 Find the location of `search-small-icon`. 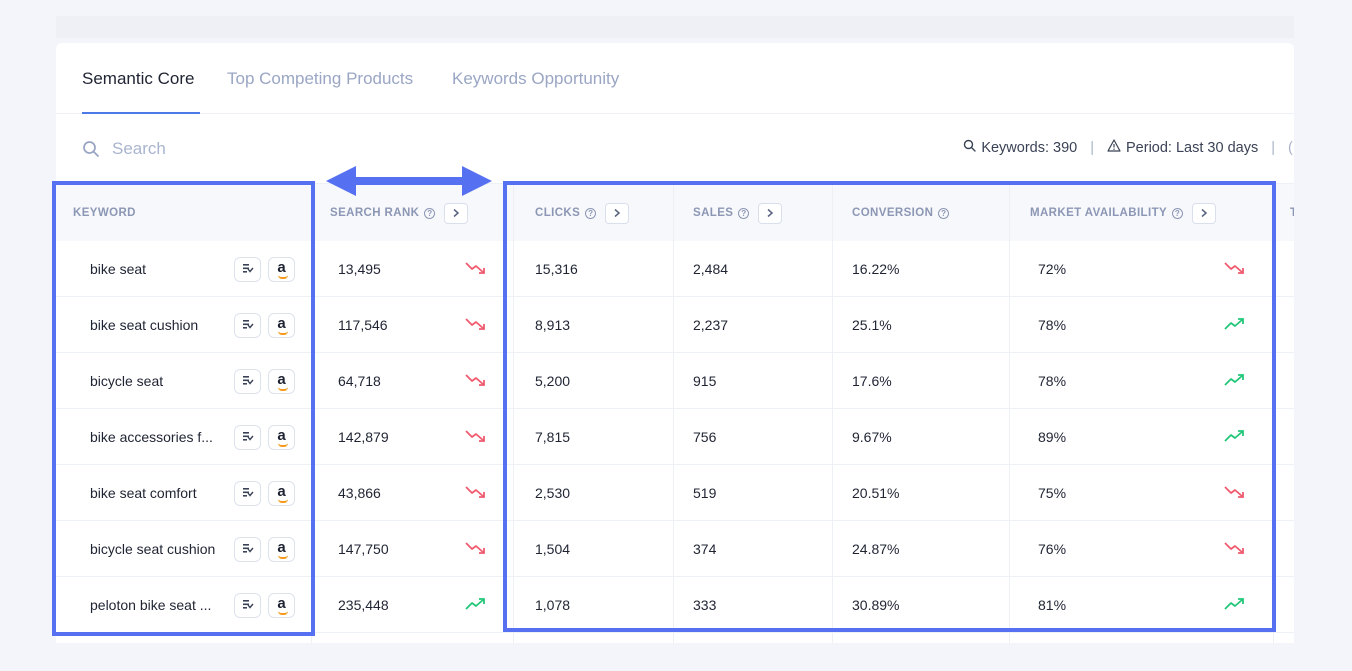

search-small-icon is located at coordinates (970, 147).